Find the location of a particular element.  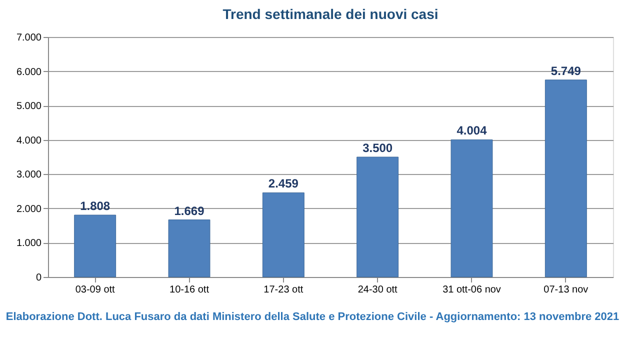

x-tick-label: 10-16 ott is located at coordinates (190, 290).